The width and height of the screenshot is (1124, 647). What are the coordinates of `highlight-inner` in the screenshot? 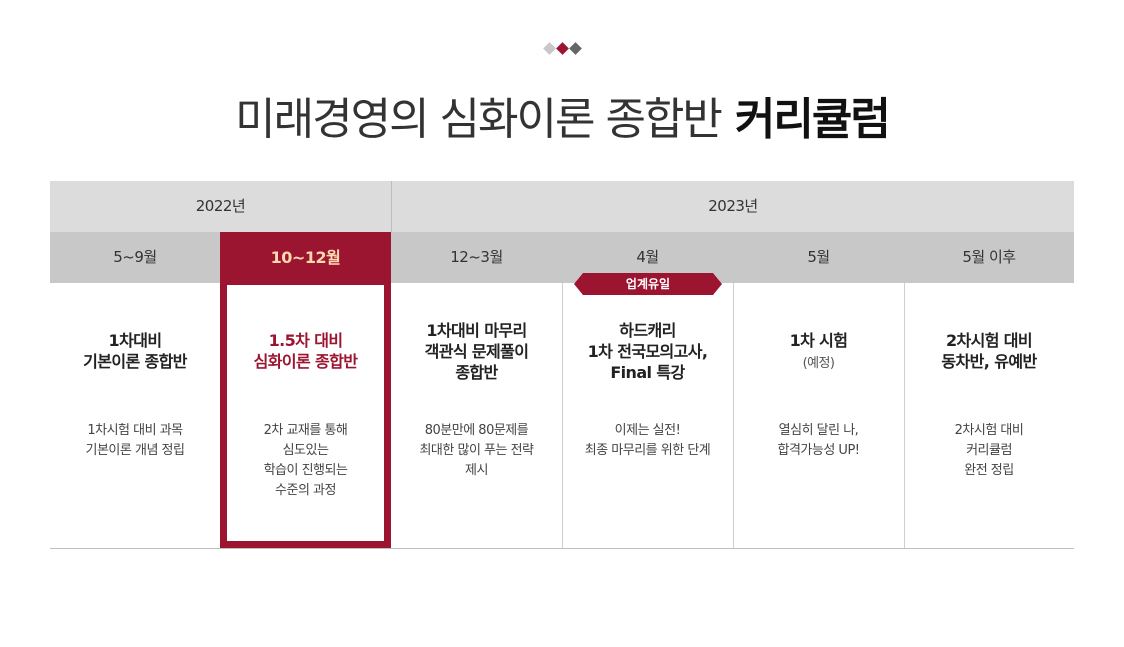 It's located at (305, 413).